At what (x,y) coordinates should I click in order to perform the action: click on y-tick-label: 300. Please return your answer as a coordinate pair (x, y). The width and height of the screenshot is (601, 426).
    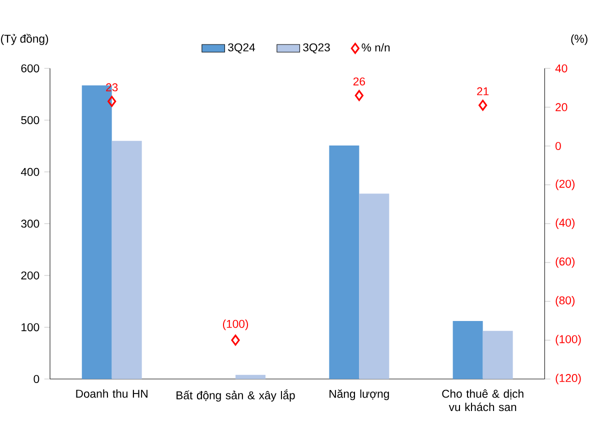
    Looking at the image, I should click on (30, 224).